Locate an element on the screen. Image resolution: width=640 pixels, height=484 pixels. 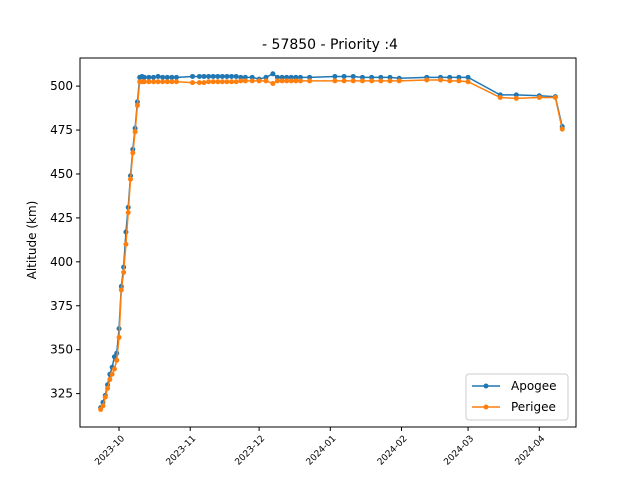
y-tick-label: 350 is located at coordinates (61, 350).